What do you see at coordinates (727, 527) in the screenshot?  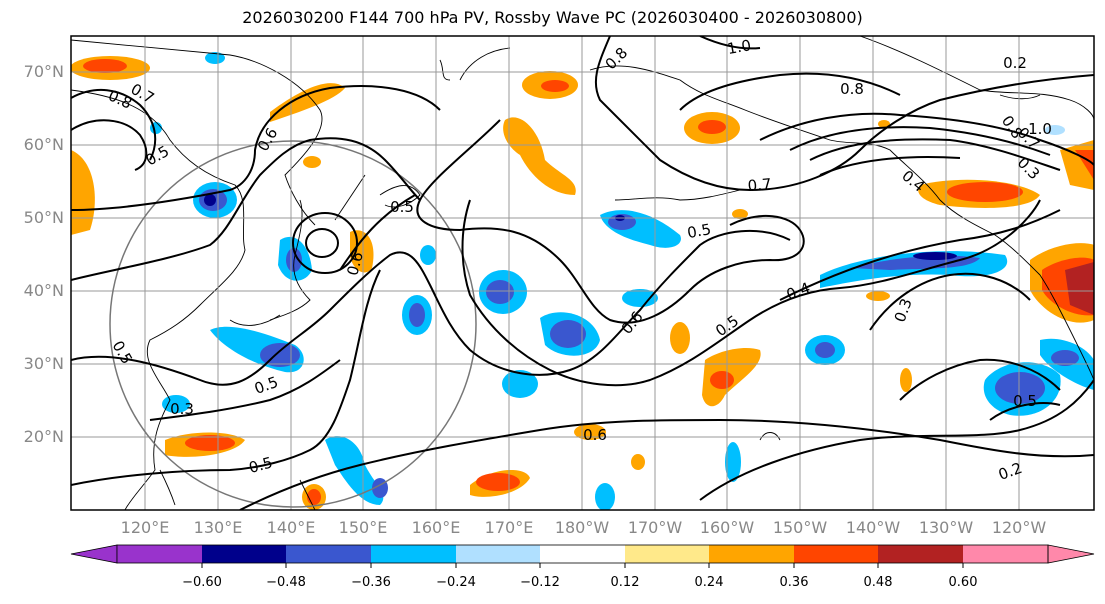 I see `lon-label-160w: 160°W` at bounding box center [727, 527].